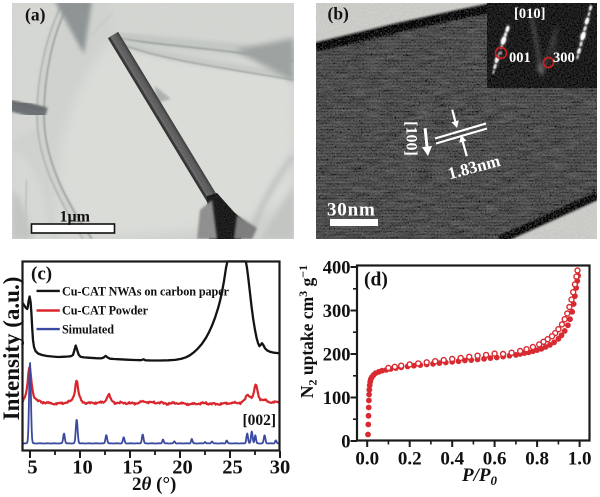 The image size is (600, 497). What do you see at coordinates (479, 476) in the screenshot?
I see `svg-text: P/P0` at bounding box center [479, 476].